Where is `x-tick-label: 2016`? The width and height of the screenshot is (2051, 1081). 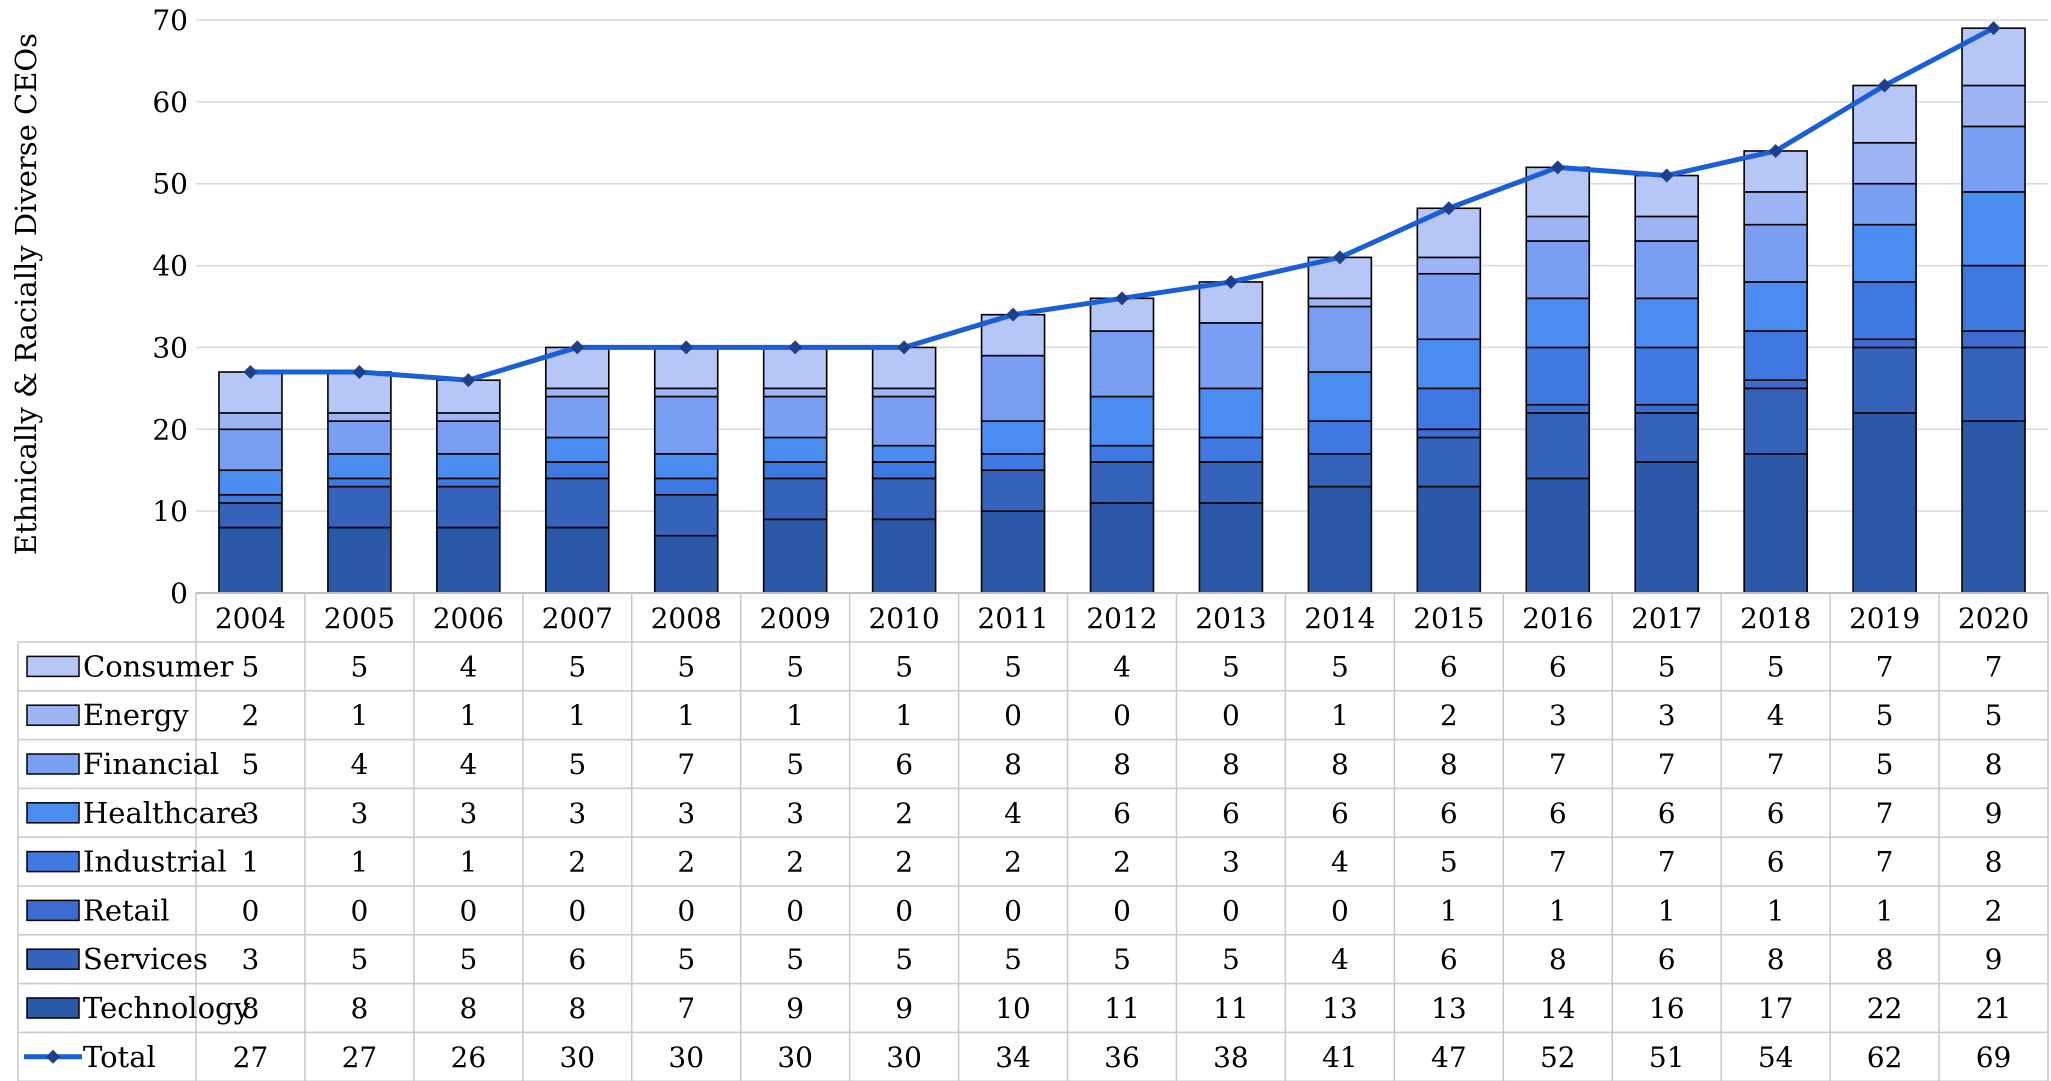
x-tick-label: 2016 is located at coordinates (1557, 618).